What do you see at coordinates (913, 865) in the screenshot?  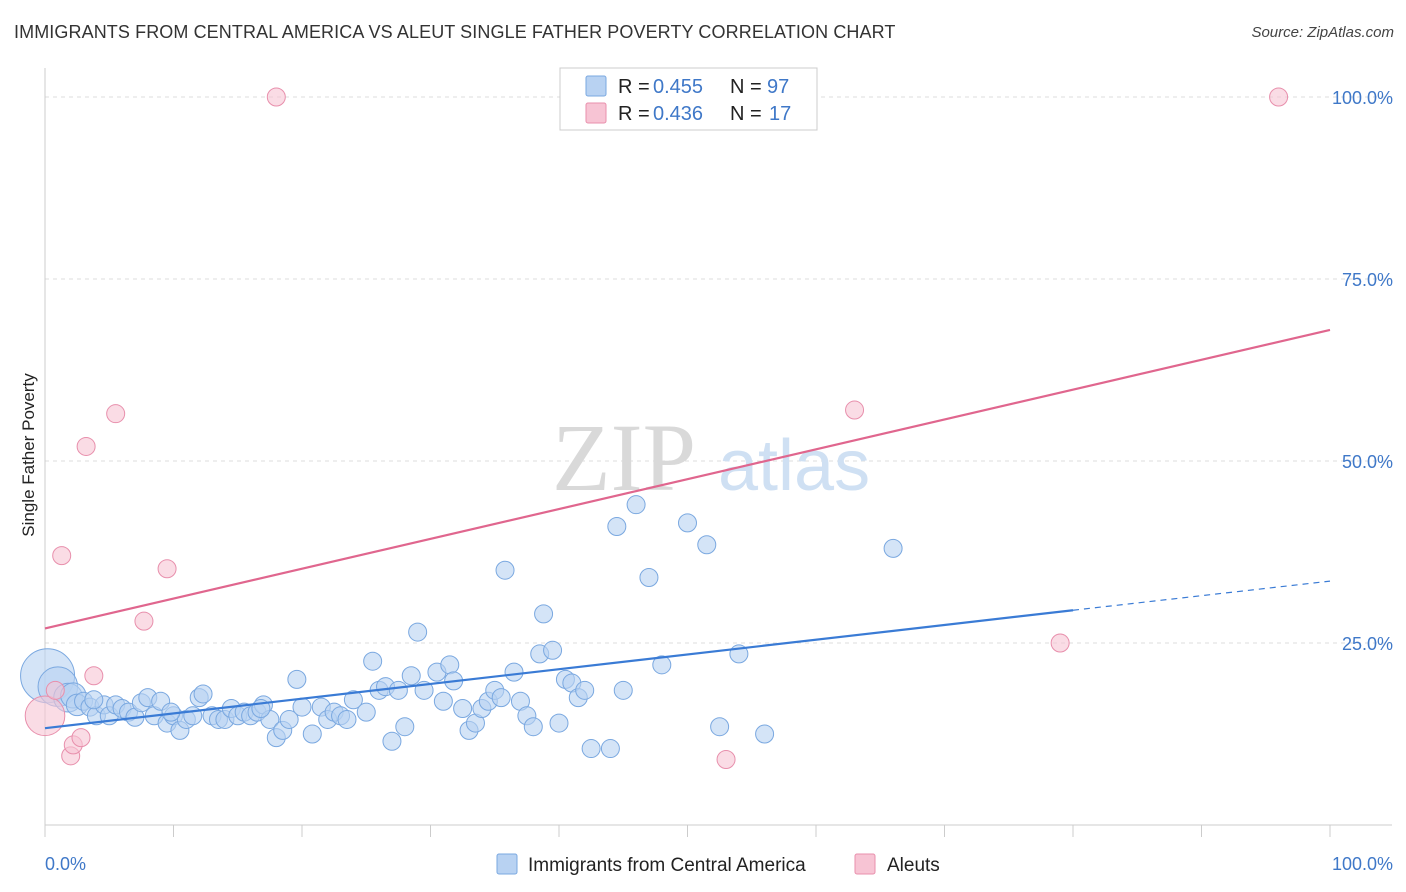 I see `bottom-legend-label-aleuts: Aleuts` at bounding box center [913, 865].